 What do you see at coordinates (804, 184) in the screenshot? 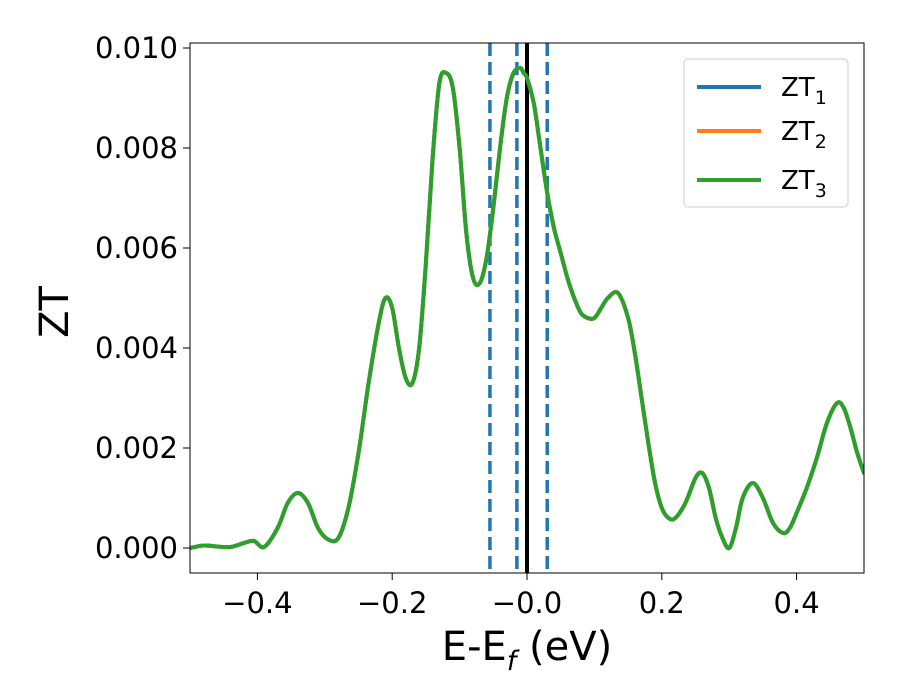
I see `legend-label-zt3: ZT3` at bounding box center [804, 184].